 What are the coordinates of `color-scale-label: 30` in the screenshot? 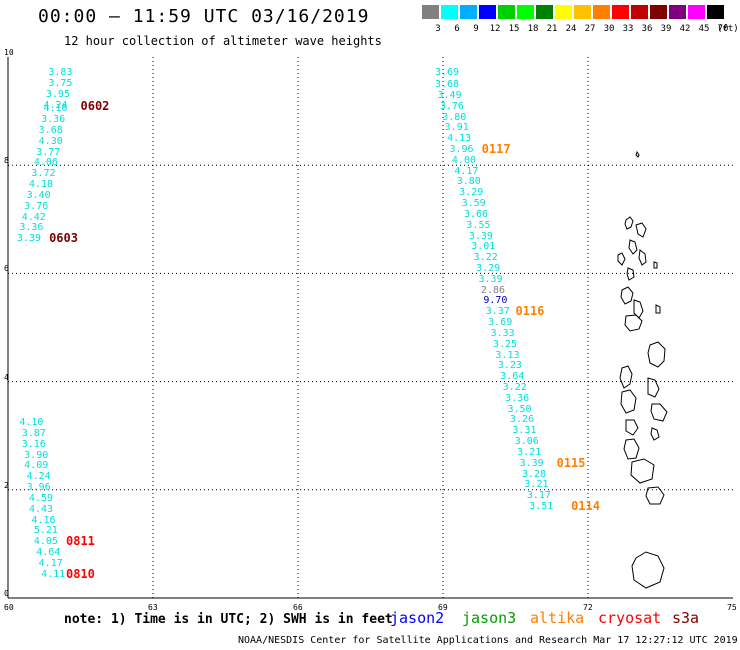 It's located at (609, 29).